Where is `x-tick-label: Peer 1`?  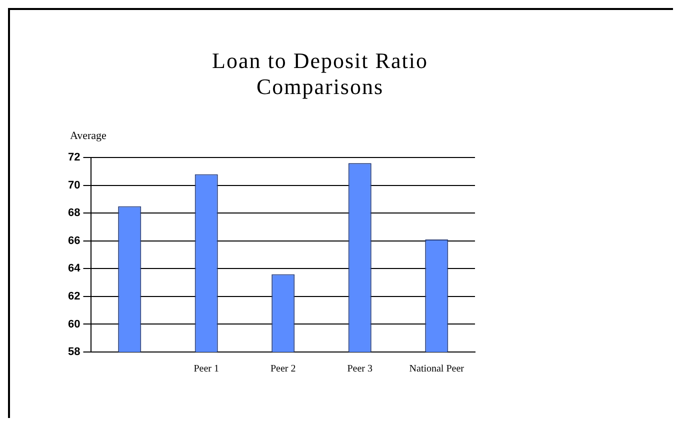 x-tick-label: Peer 1 is located at coordinates (207, 369).